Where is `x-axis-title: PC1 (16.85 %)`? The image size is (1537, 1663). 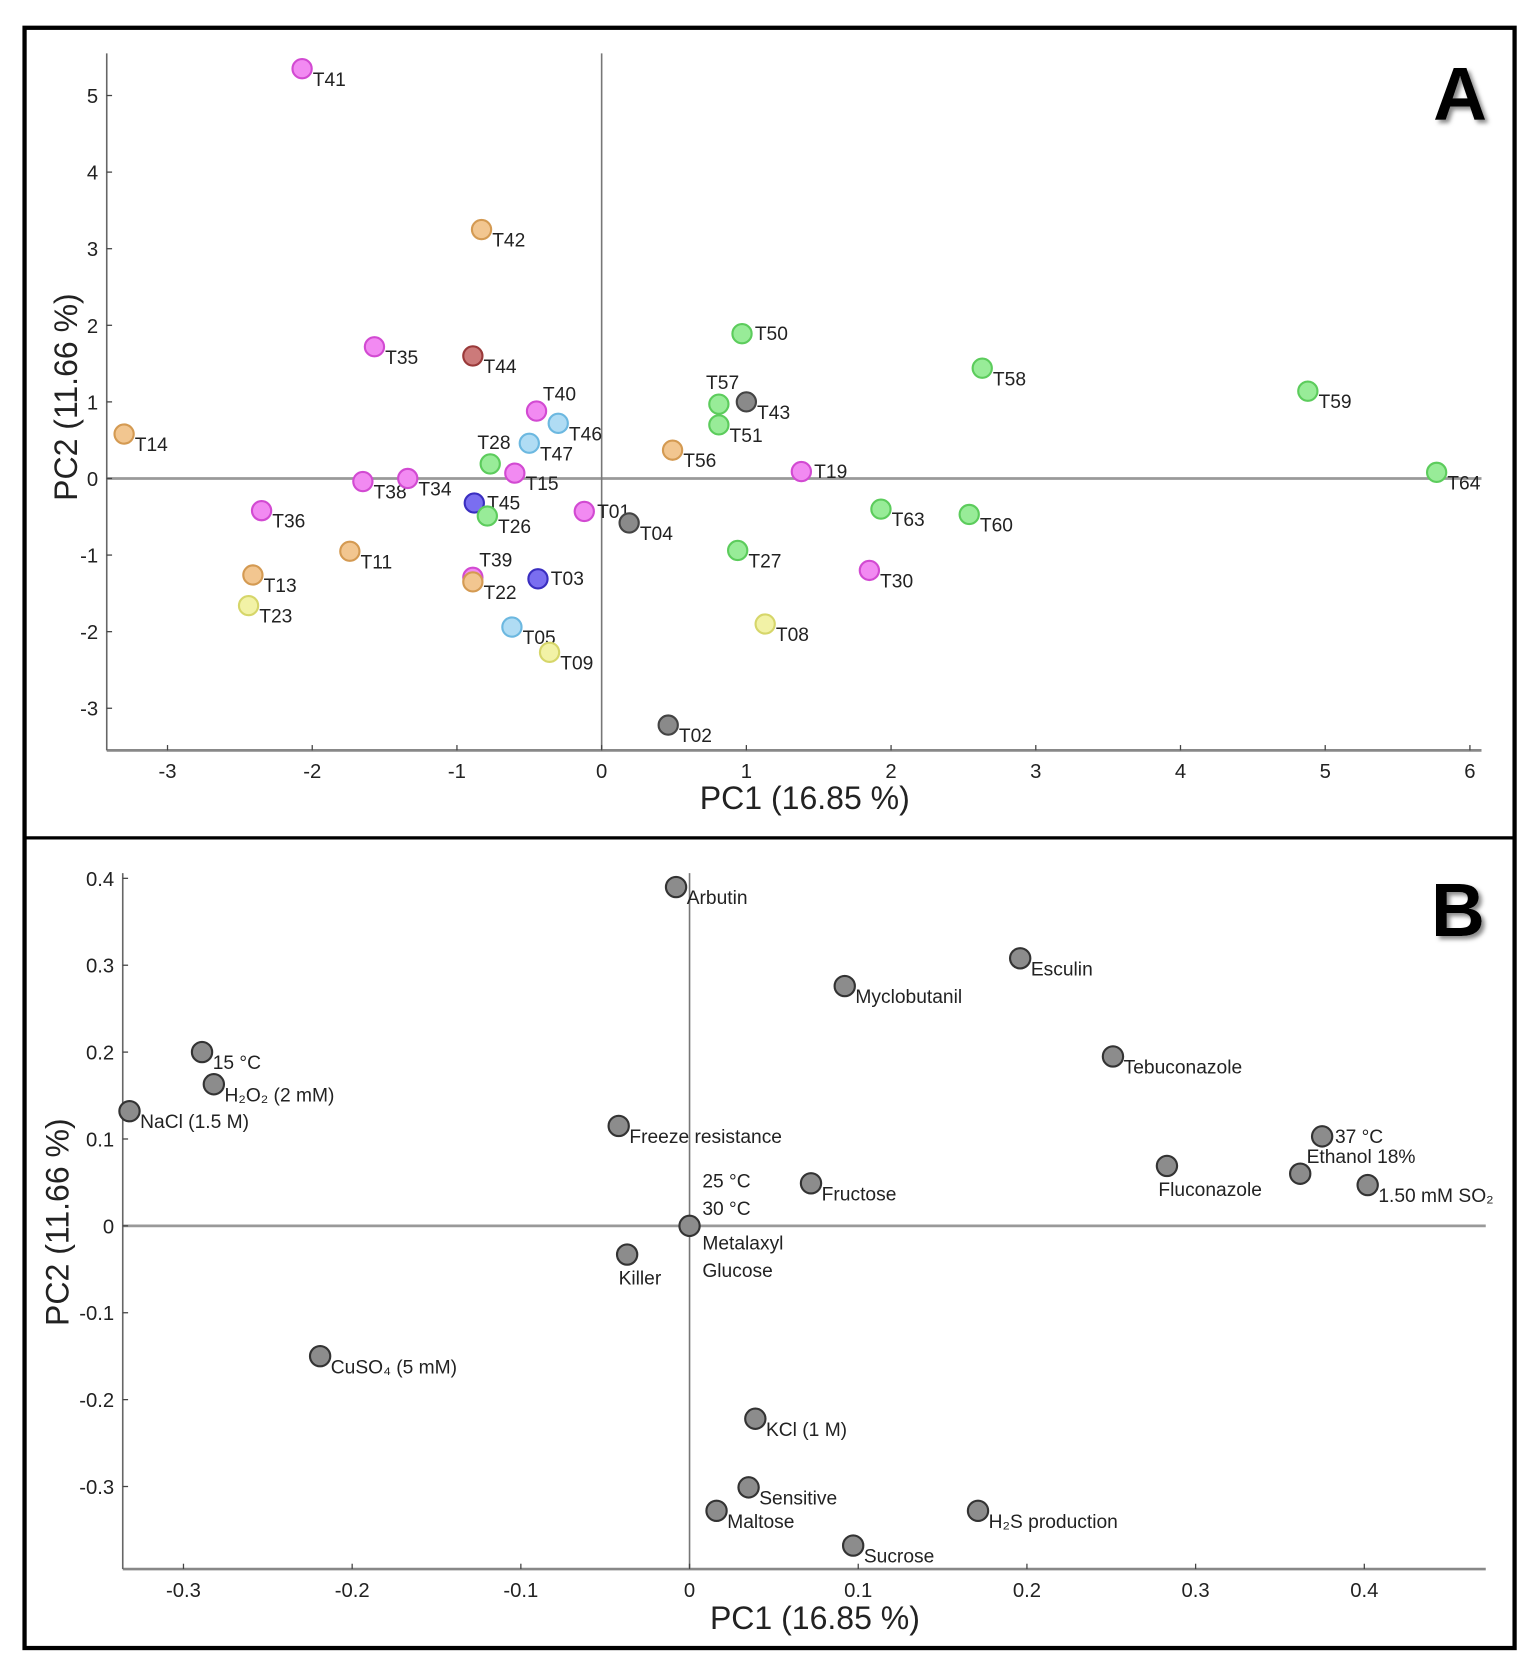 x-axis-title: PC1 (16.85 %) is located at coordinates (815, 1618).